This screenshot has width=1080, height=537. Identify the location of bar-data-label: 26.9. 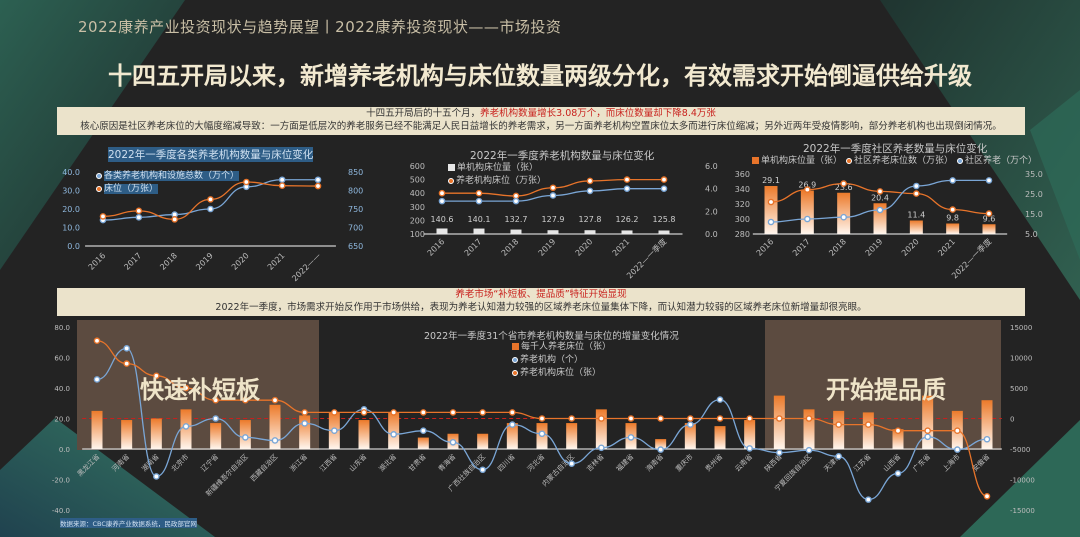
(807, 185).